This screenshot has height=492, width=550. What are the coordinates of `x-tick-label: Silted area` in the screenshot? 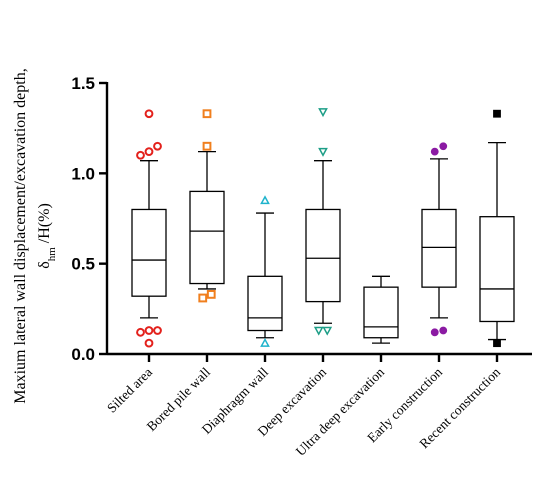 It's located at (129, 390).